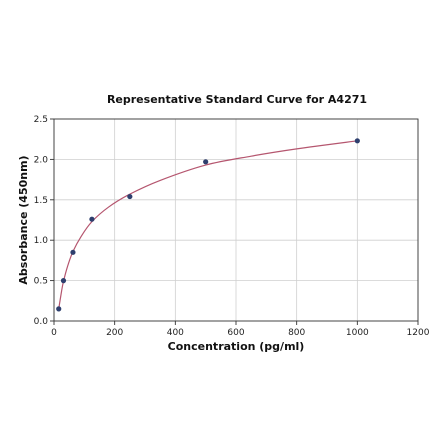 The height and width of the screenshot is (441, 440). Describe the element at coordinates (236, 346) in the screenshot. I see `x-axis-label: Concentration (pg/ml)` at that location.